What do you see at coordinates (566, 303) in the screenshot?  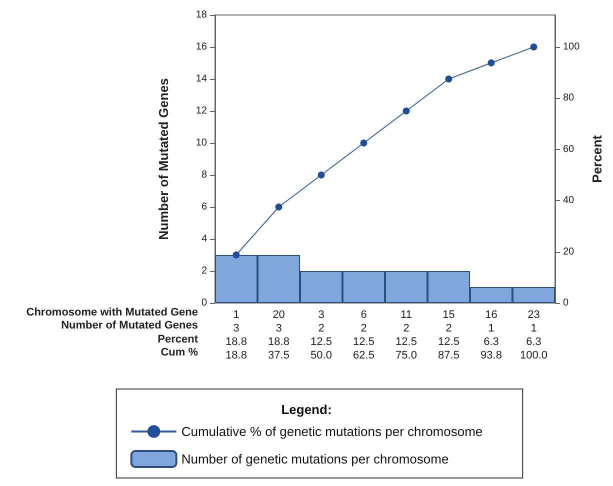 I see `y2-tick-label: 0` at bounding box center [566, 303].